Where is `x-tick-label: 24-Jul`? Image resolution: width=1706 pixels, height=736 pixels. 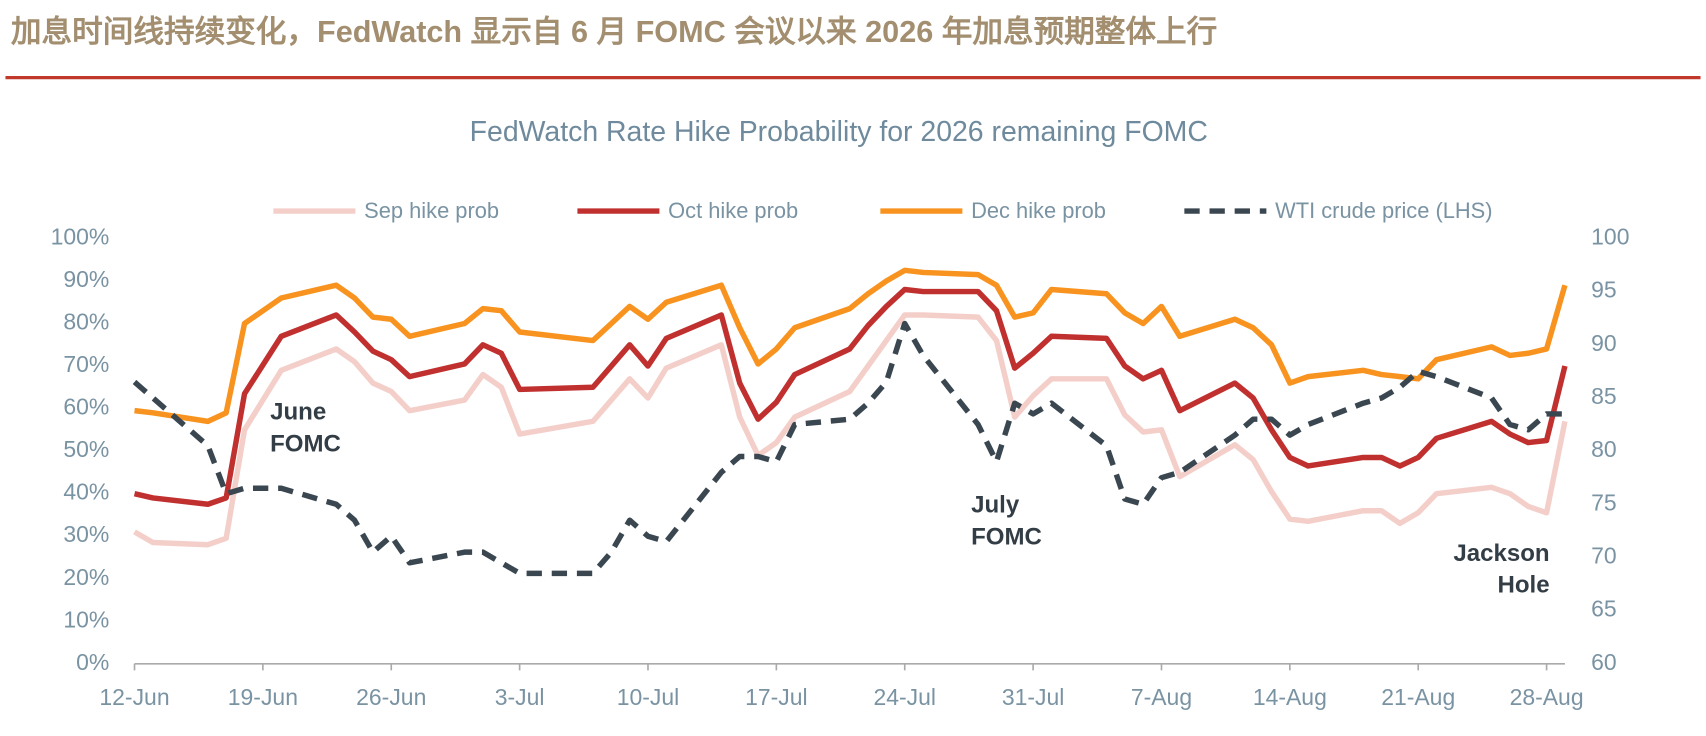
x-tick-label: 24-Jul is located at coordinates (904, 697).